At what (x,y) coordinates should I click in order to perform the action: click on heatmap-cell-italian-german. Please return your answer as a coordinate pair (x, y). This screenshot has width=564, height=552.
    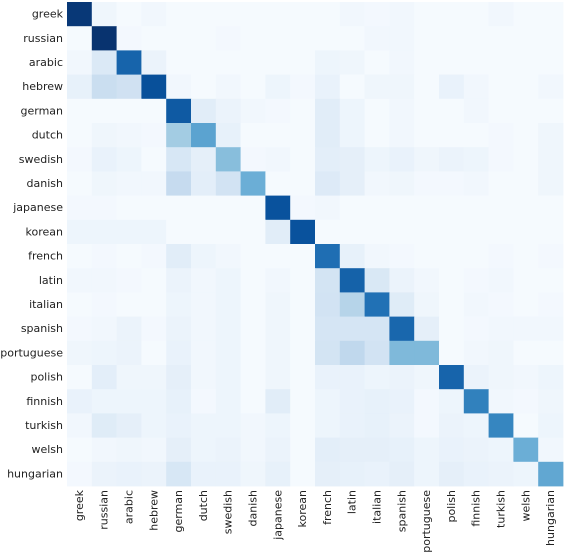
    Looking at the image, I should click on (179, 304).